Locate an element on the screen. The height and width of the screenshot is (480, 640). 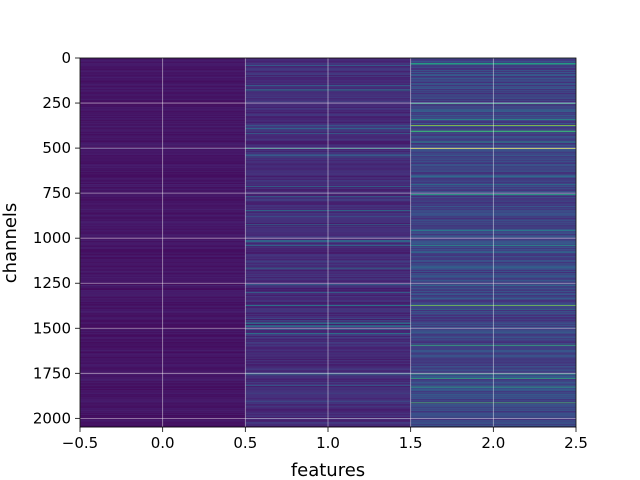
y-axis: 0 250 500 750 1000 1250 1500 1750 2000 is located at coordinates (56, 238).